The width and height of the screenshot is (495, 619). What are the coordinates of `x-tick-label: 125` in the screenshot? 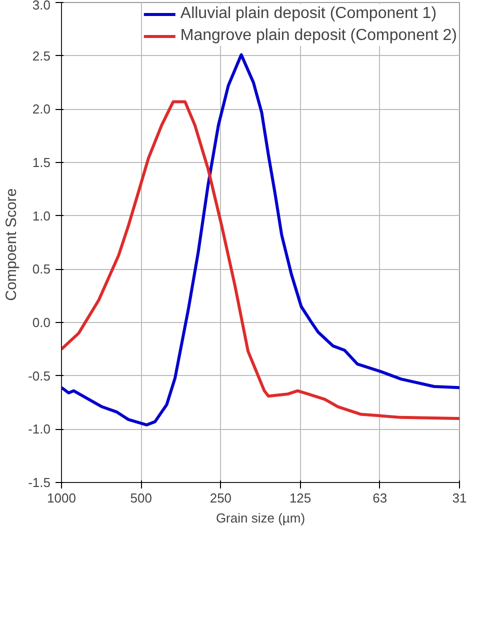 It's located at (300, 498).